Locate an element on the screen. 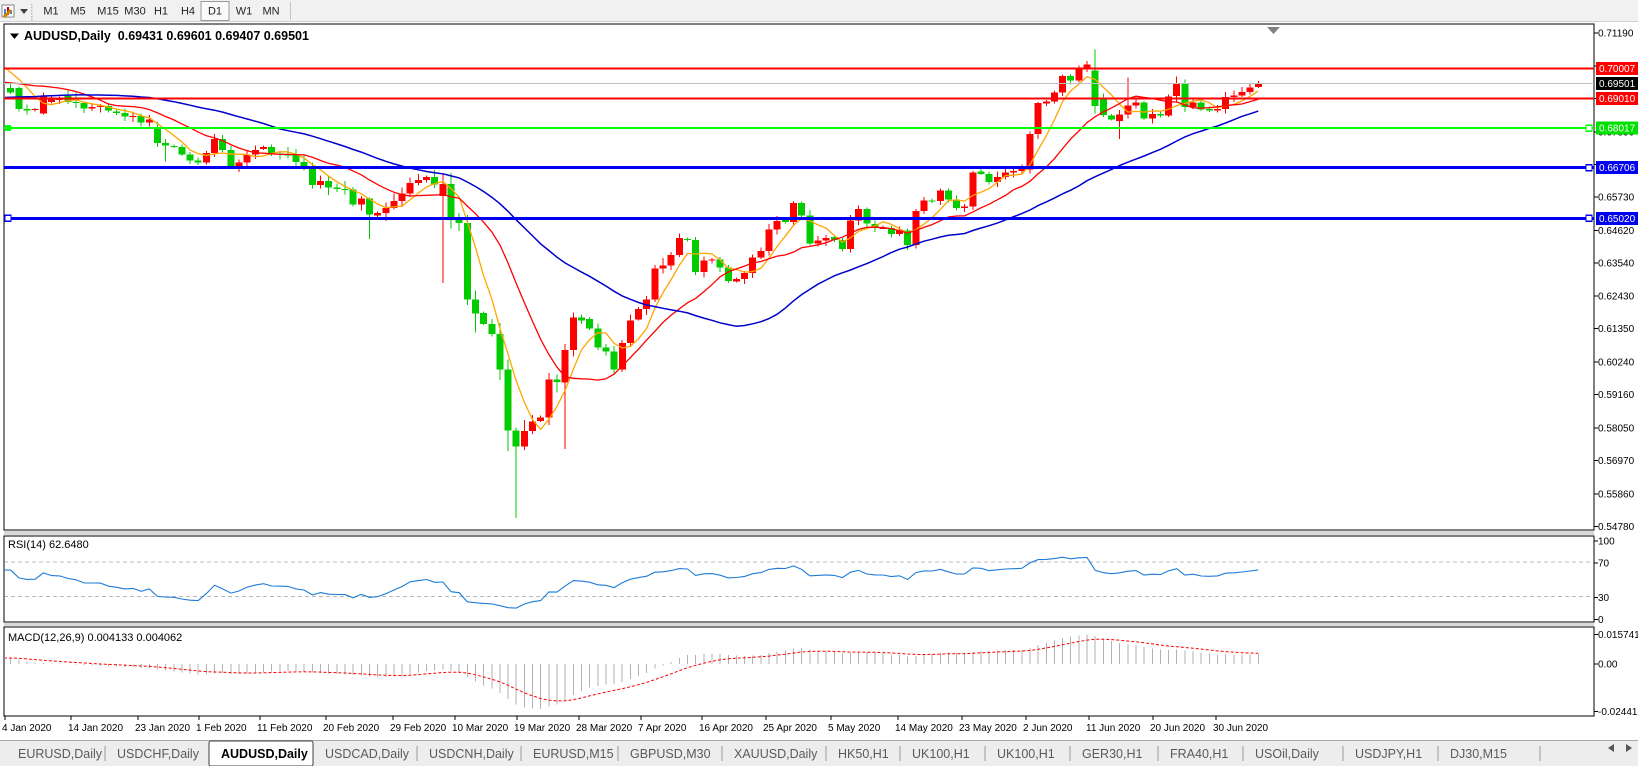 This screenshot has height=766, width=1638. svg-text: 0.65020 is located at coordinates (1617, 219).